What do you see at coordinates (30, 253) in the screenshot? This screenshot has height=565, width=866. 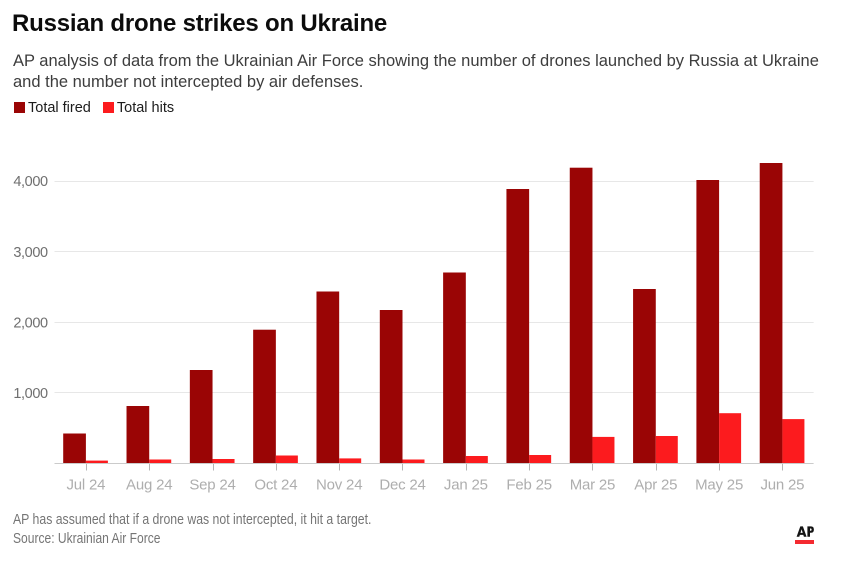 I see `svg-text: 3,000` at bounding box center [30, 253].